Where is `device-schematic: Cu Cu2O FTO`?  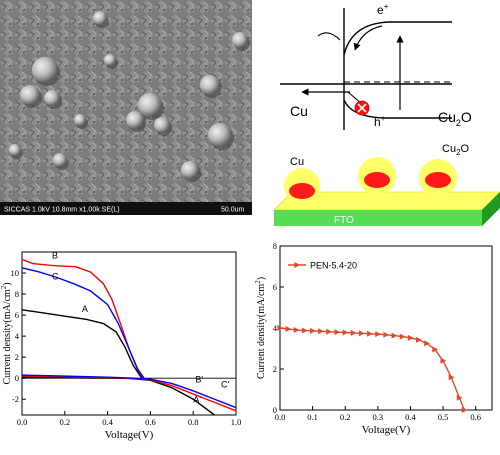
device-schematic: Cu Cu2O FTO is located at coordinates (386, 184).